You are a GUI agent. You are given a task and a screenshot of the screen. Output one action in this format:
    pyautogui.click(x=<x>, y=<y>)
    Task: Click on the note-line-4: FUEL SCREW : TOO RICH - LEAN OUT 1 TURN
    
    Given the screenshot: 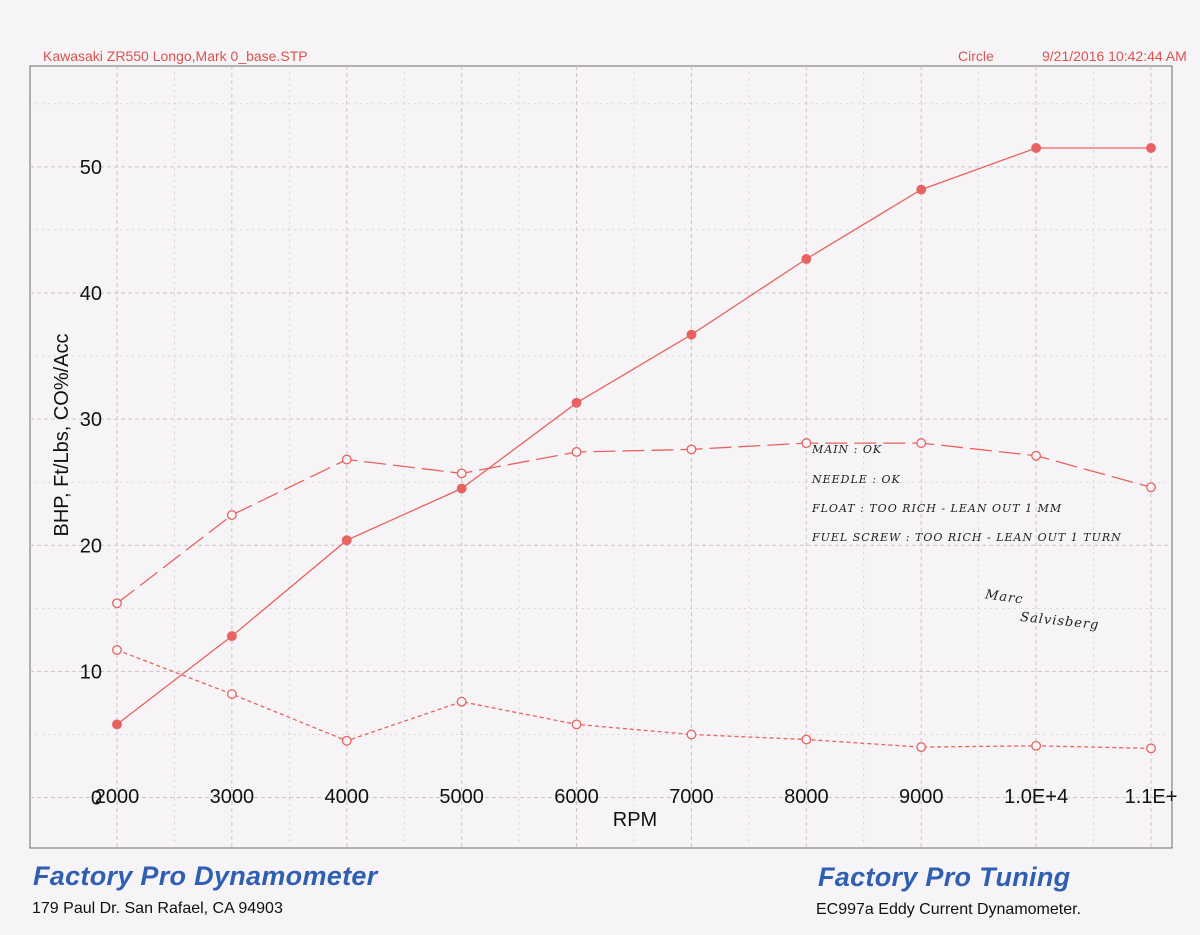 What is the action you would take?
    pyautogui.click(x=967, y=537)
    